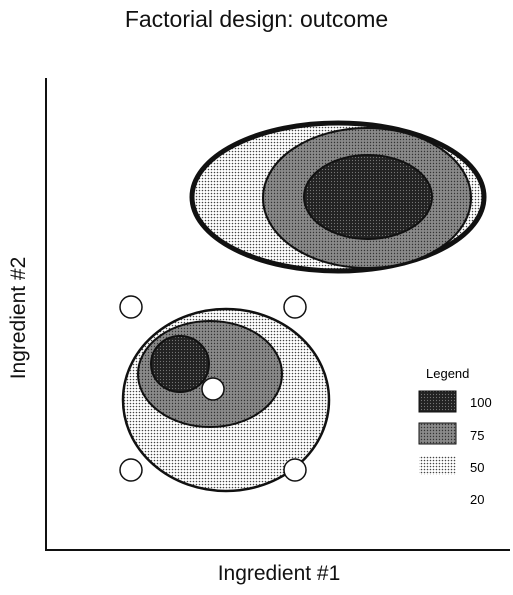  What do you see at coordinates (447, 373) in the screenshot?
I see `legend-title: Legend` at bounding box center [447, 373].